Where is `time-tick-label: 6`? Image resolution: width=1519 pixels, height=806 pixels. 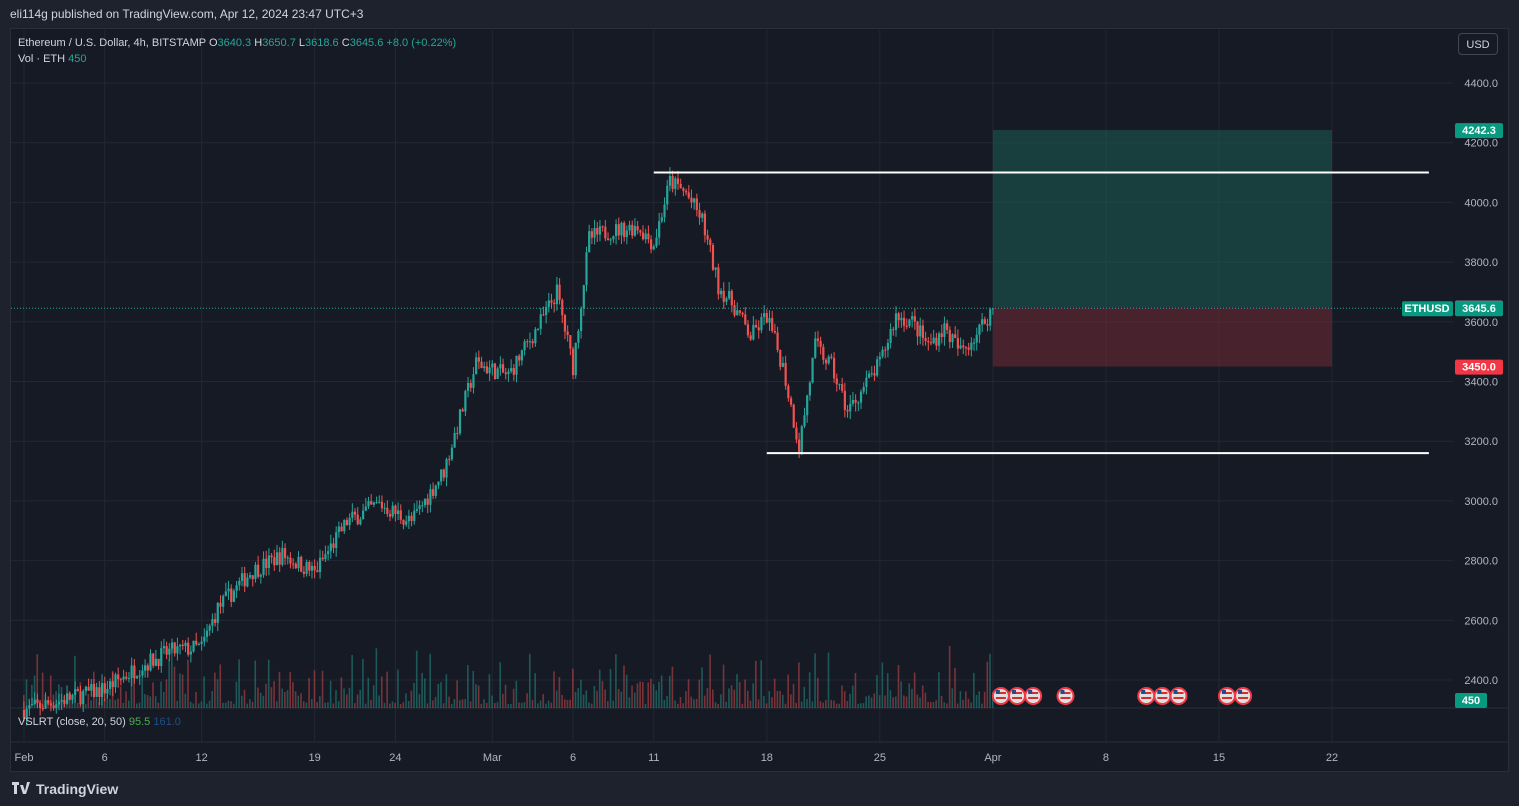 time-tick-label: 6 is located at coordinates (573, 758).